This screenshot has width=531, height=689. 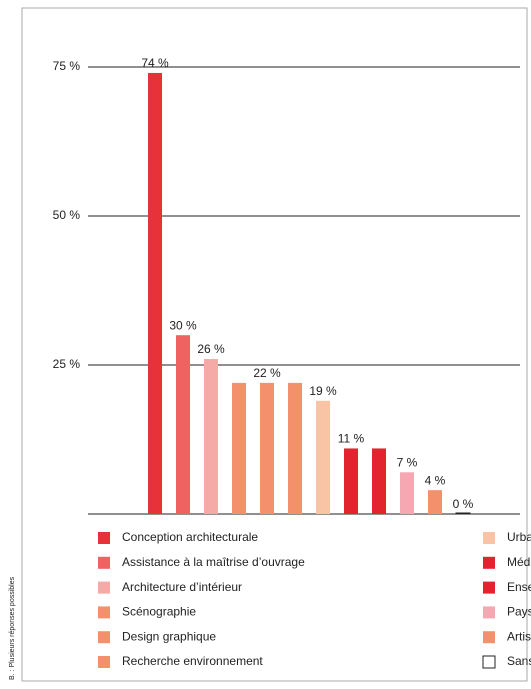 What do you see at coordinates (183, 325) in the screenshot?
I see `value-label: 30 %` at bounding box center [183, 325].